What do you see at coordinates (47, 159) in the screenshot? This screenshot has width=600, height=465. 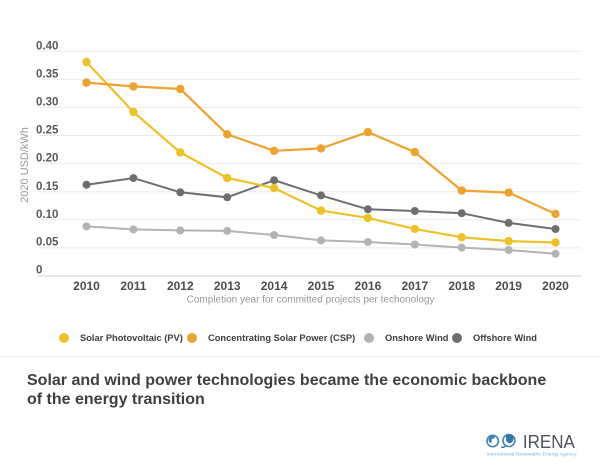 I see `svg-text: 0.20` at bounding box center [47, 159].